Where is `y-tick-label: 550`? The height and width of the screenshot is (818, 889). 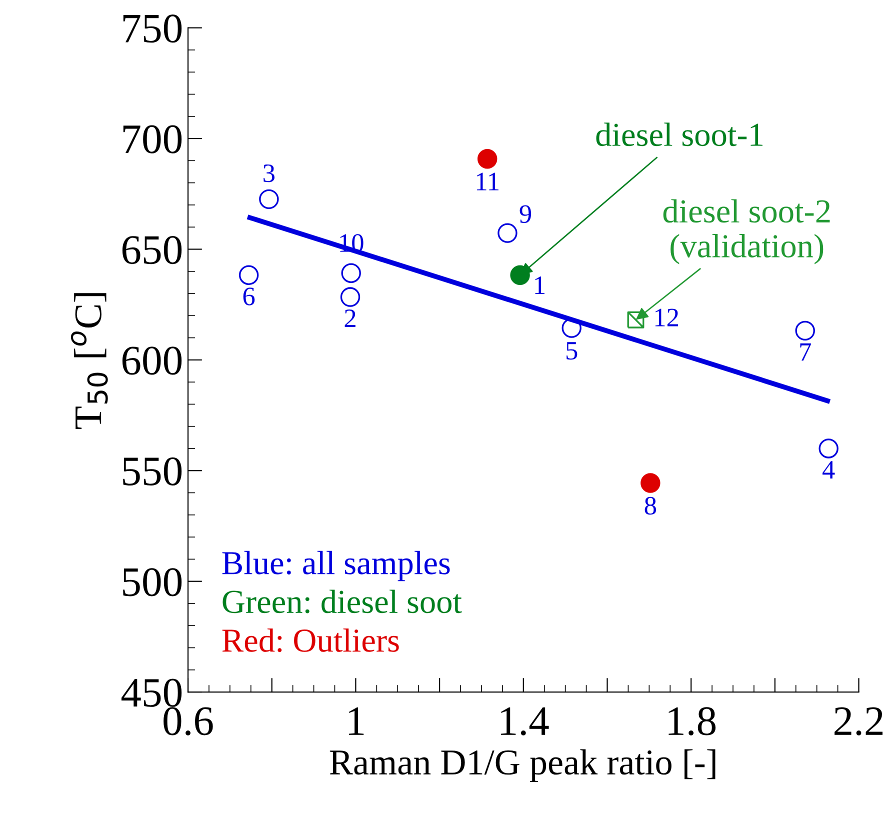 y-tick-label: 550 is located at coordinates (152, 471).